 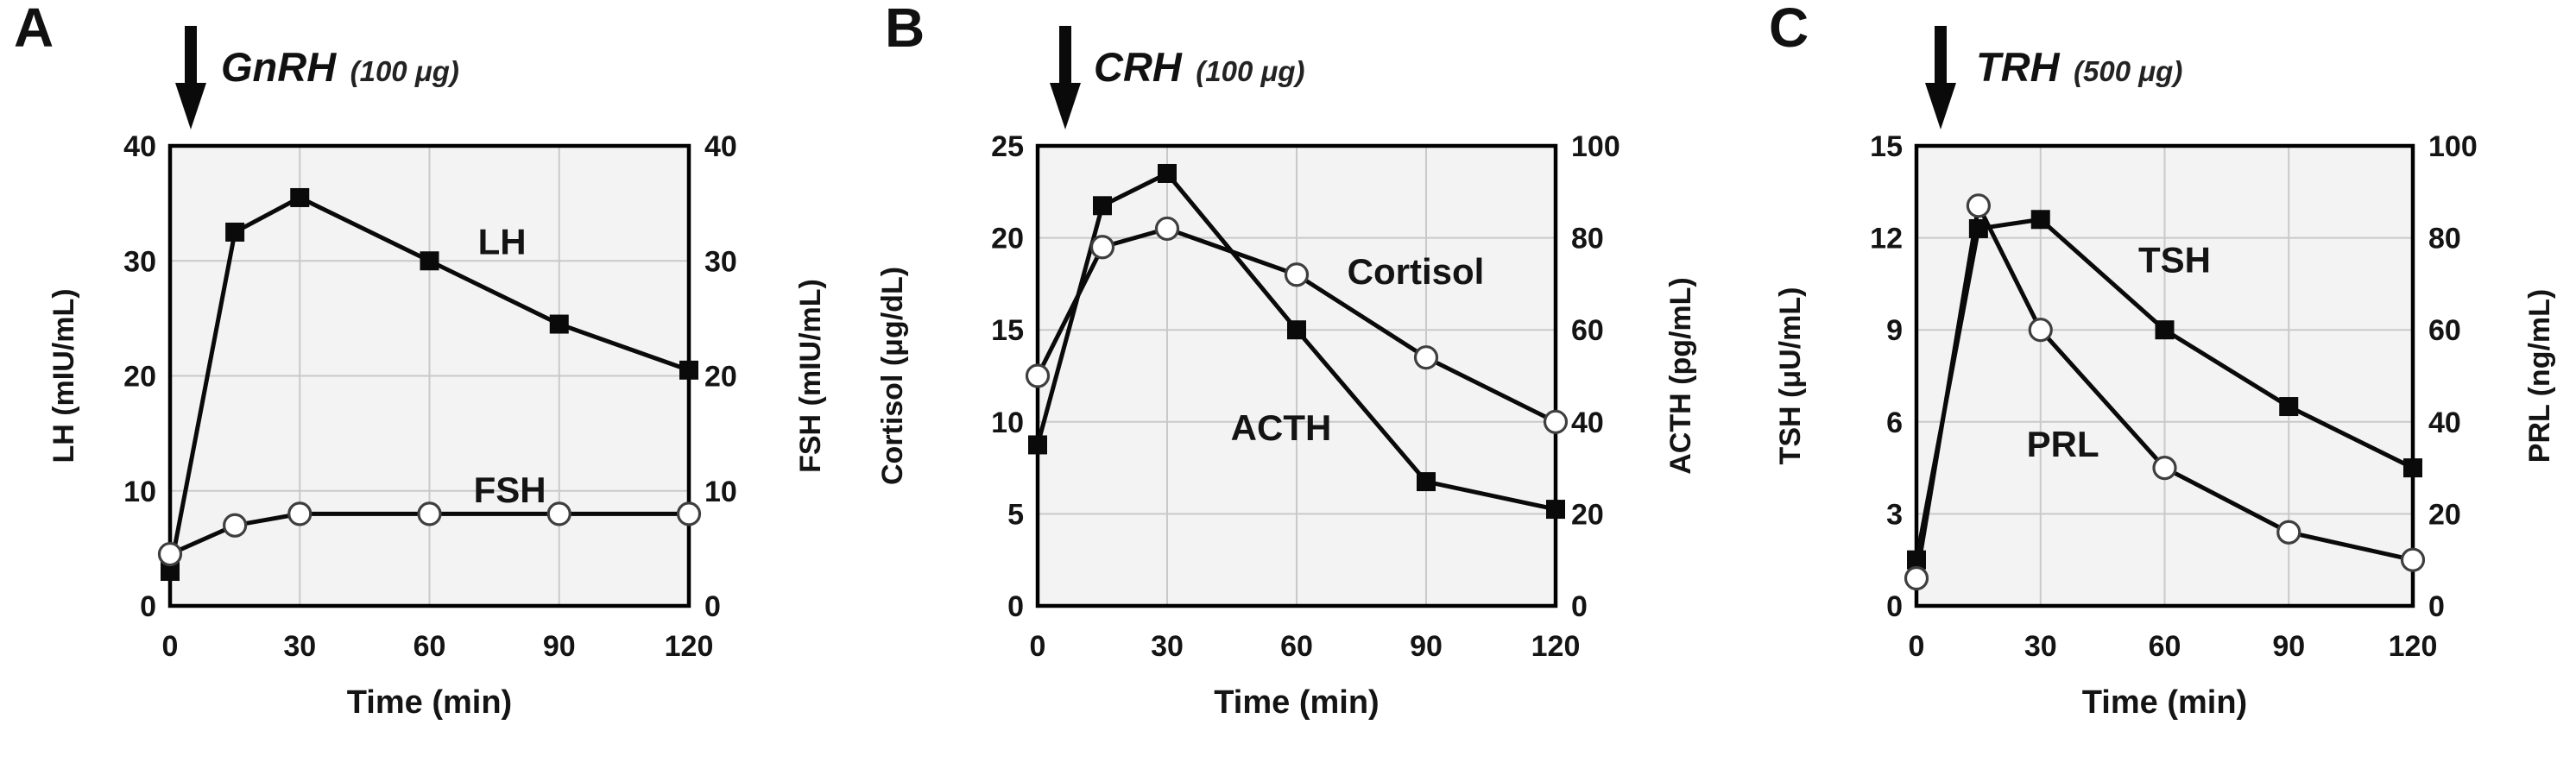 I want to click on right-axis-tick-label: 100, so click(x=2453, y=146).